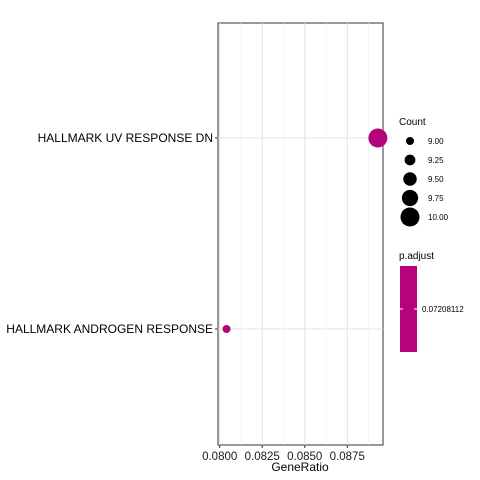 This screenshot has height=480, width=480. Describe the element at coordinates (438, 217) in the screenshot. I see `size-legend-label: 10.00` at that location.